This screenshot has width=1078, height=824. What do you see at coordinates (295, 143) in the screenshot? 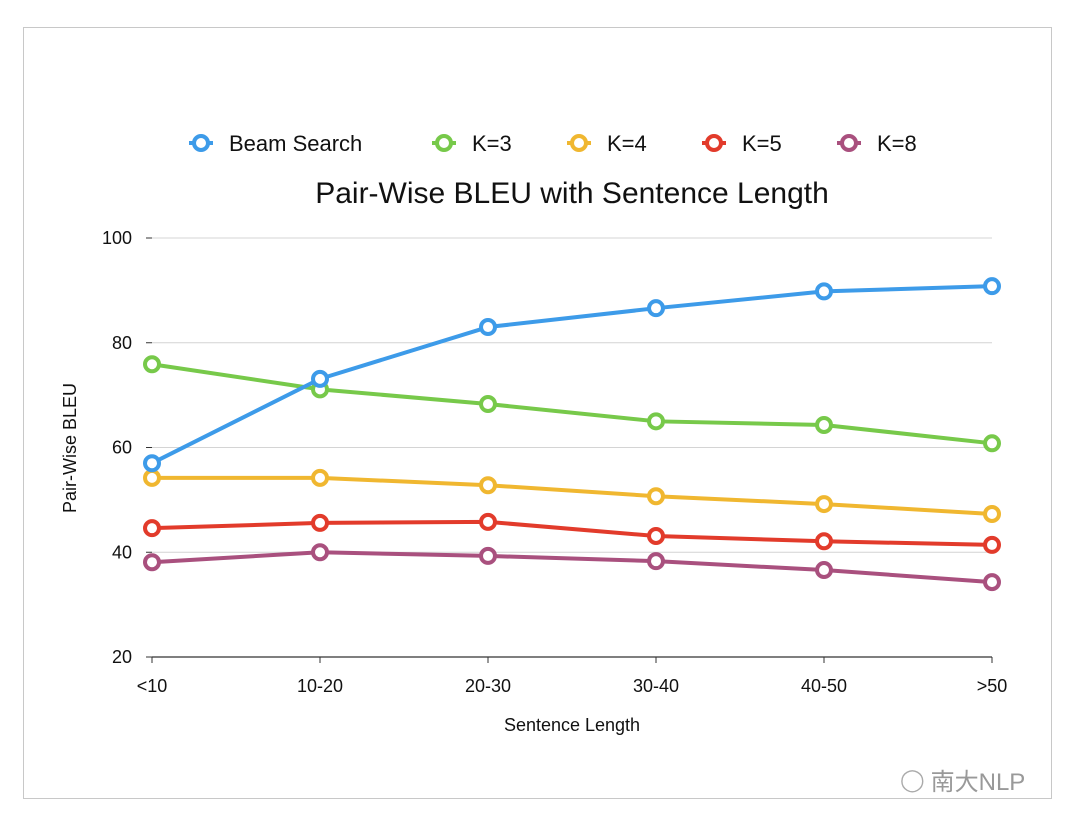
I see `legend-label: Beam Search` at bounding box center [295, 143].